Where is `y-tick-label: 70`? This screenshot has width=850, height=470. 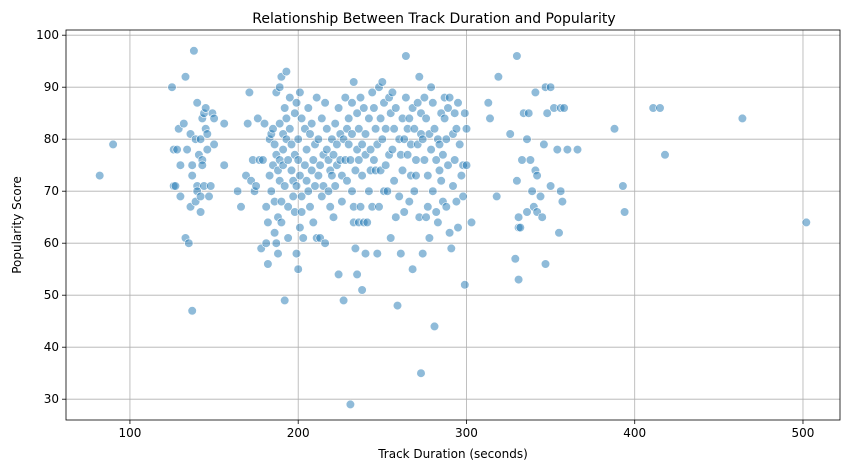
y-tick-label: 70 is located at coordinates (51, 191).